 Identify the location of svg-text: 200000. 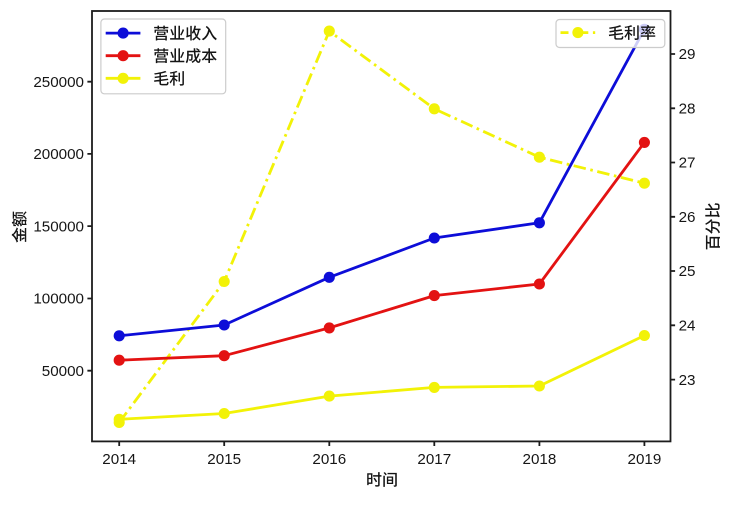
(58, 154).